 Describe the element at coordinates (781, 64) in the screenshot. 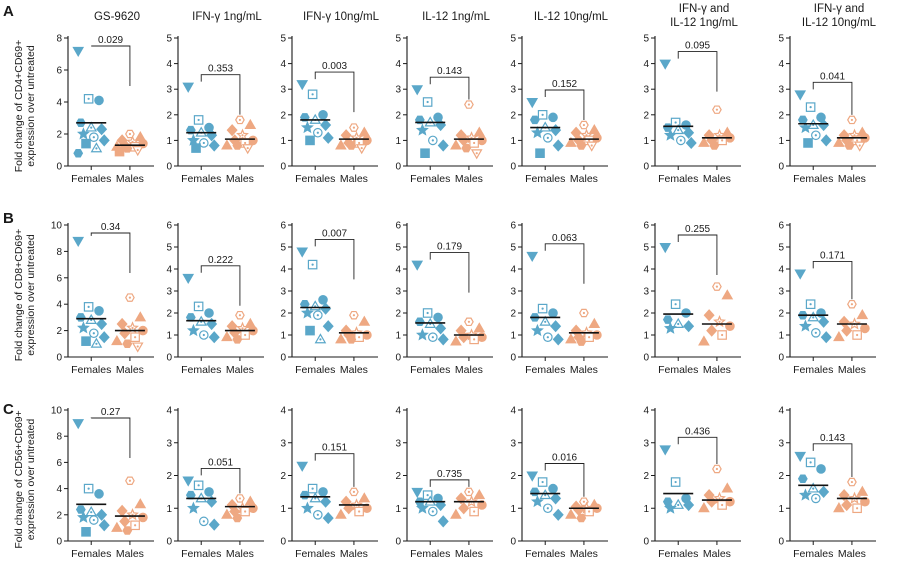

I see `panel-A-7-ytick-label: 4` at that location.